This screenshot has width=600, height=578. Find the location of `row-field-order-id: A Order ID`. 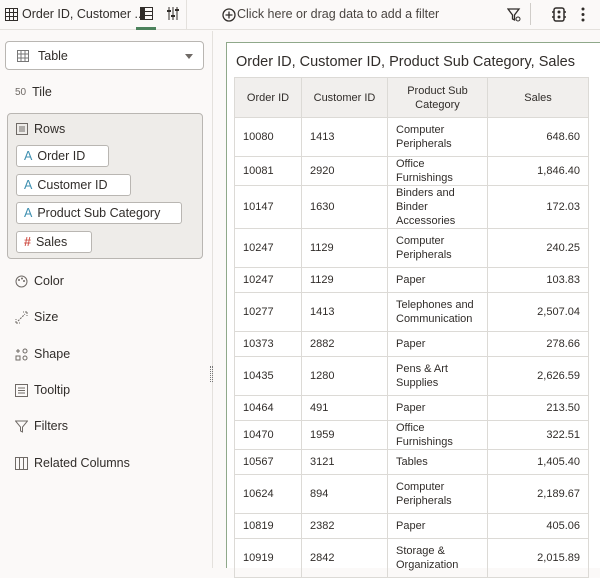

row-field-order-id: A Order ID is located at coordinates (62, 156).